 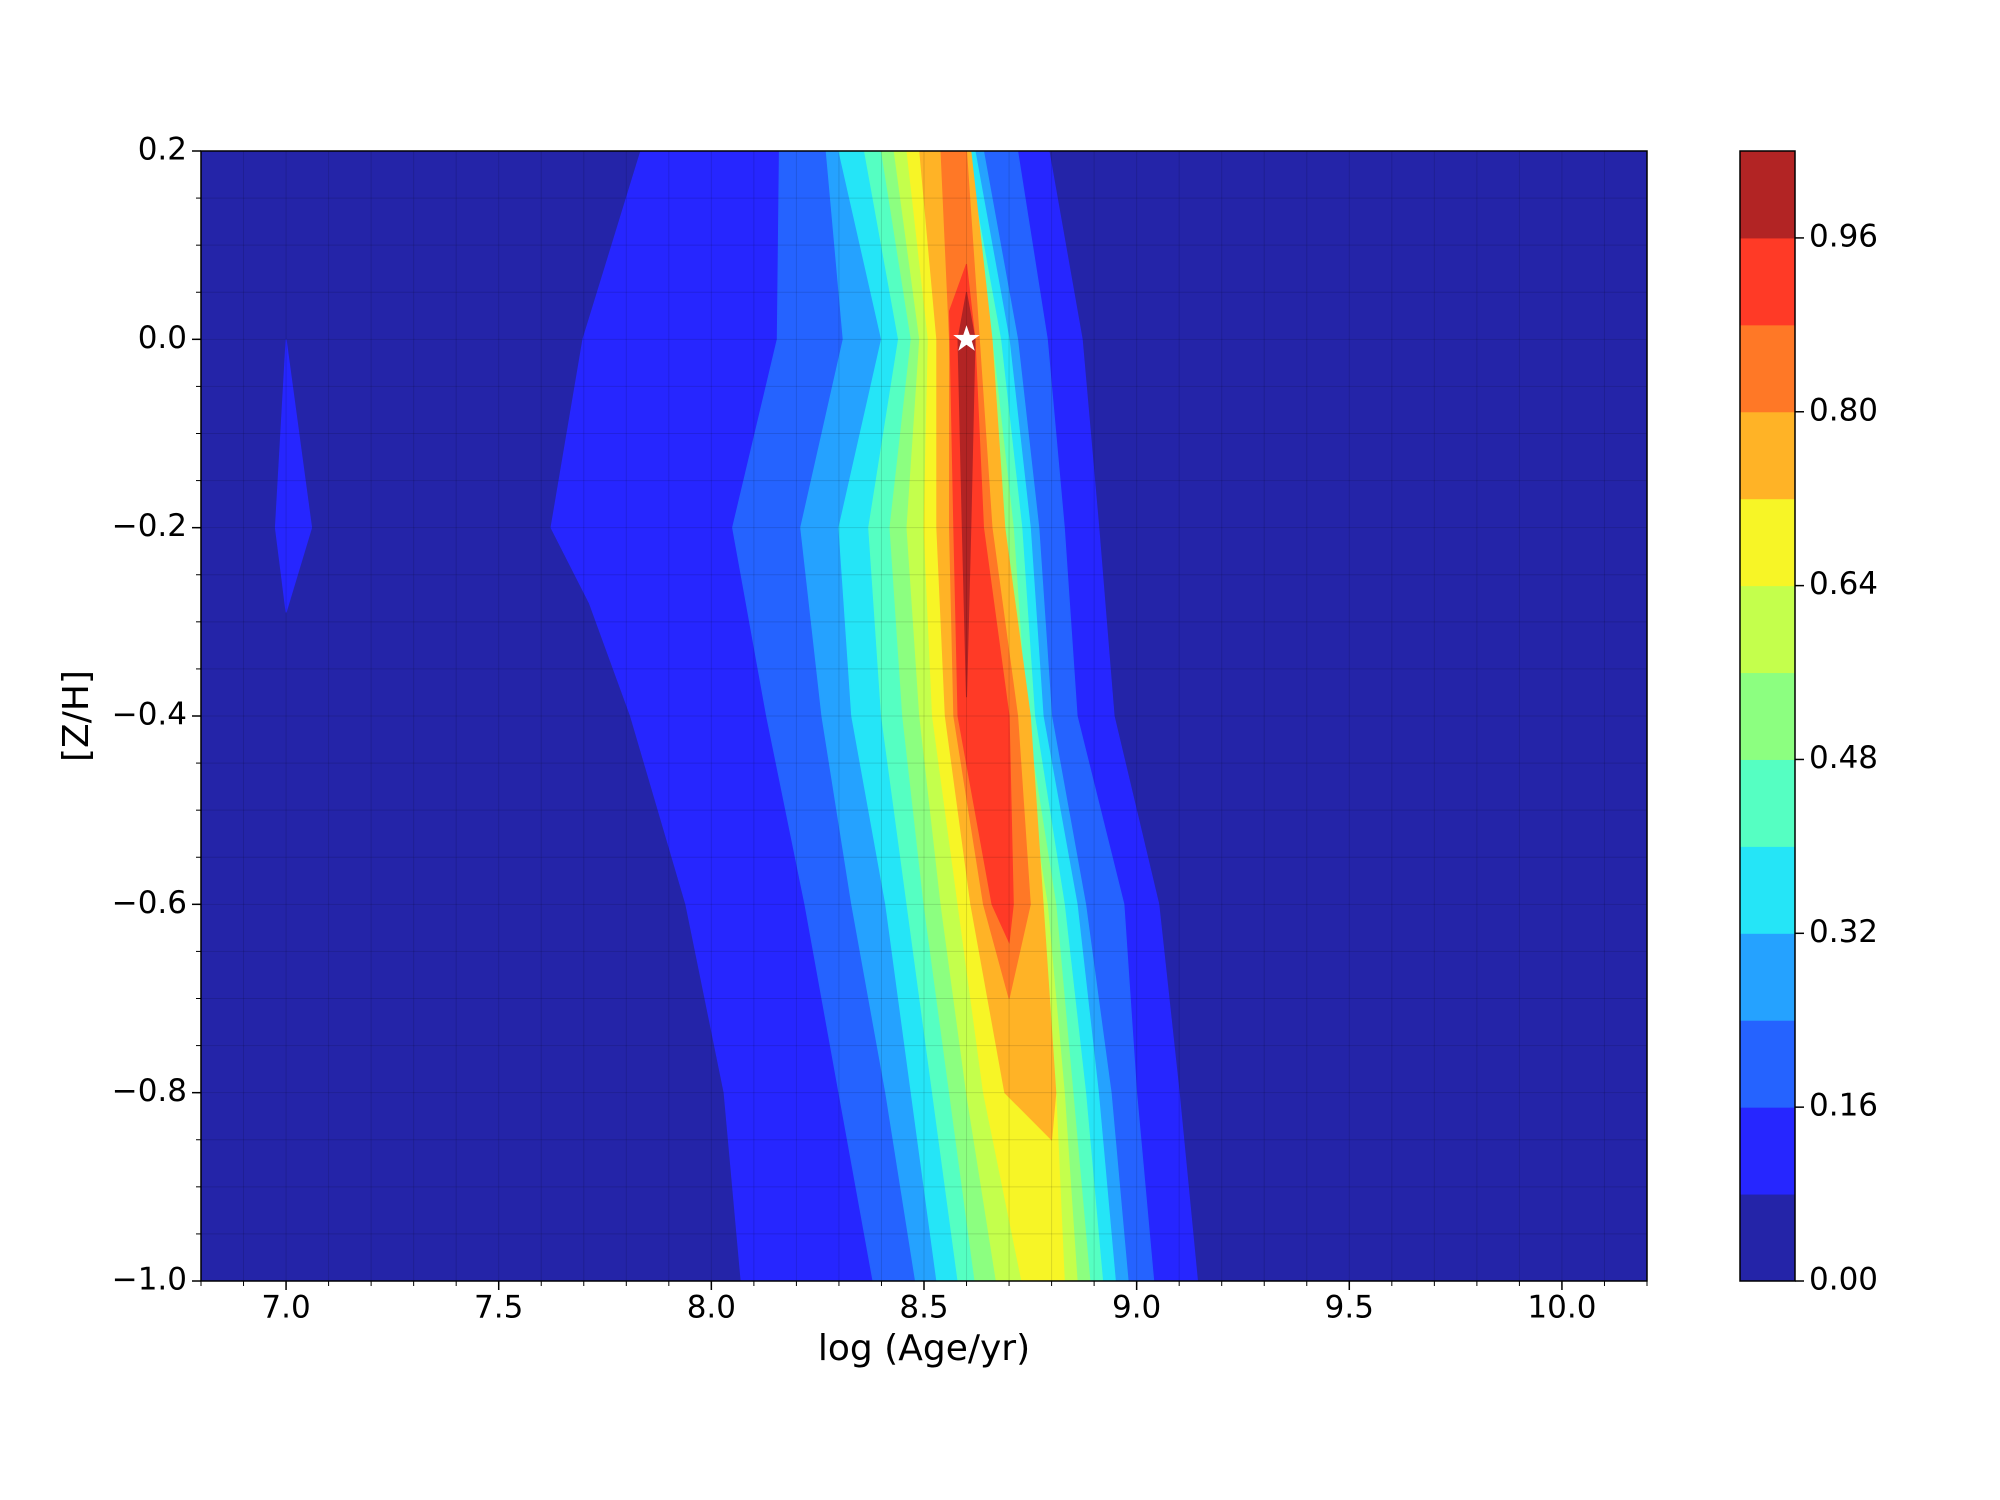 I want to click on colorbar-tick-label: 0.48, so click(x=1843, y=758).